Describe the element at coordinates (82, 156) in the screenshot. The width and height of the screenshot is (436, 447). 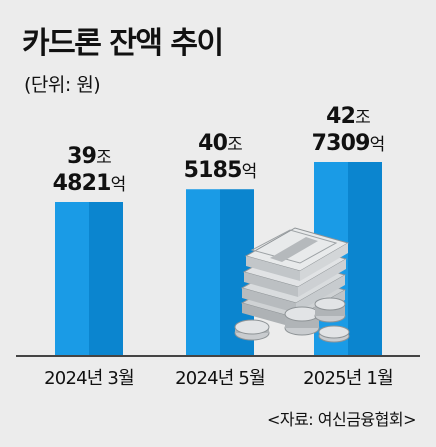
I see `data-label-jo: 39` at that location.